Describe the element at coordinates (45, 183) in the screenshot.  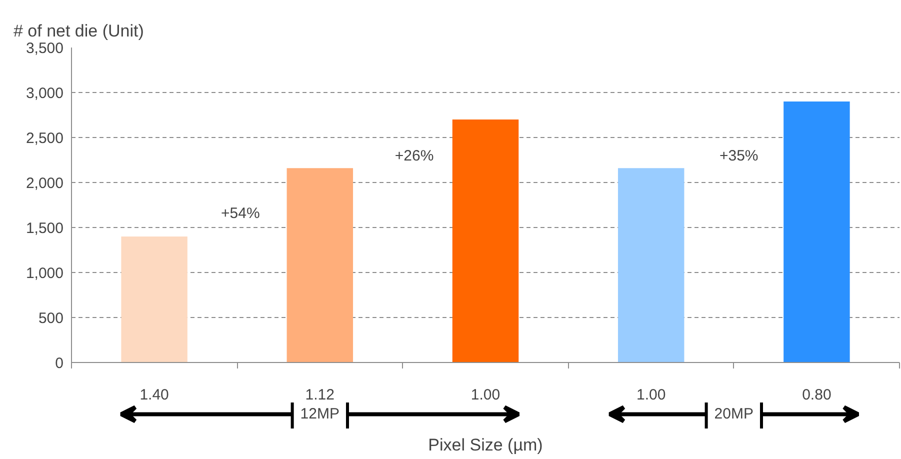
I see `y-tick-label: 2,000` at that location.